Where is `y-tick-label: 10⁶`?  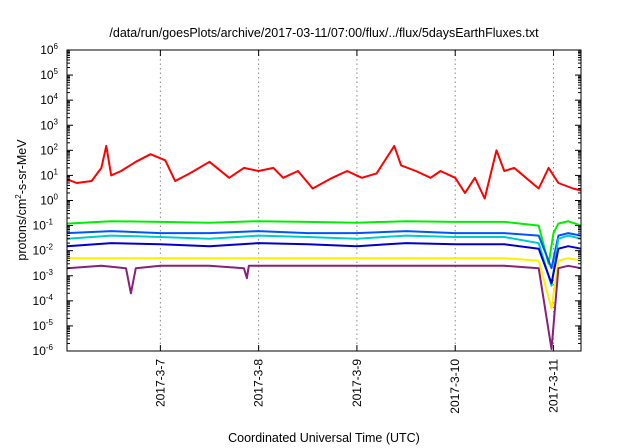 y-tick-label: 10⁶ is located at coordinates (49, 49).